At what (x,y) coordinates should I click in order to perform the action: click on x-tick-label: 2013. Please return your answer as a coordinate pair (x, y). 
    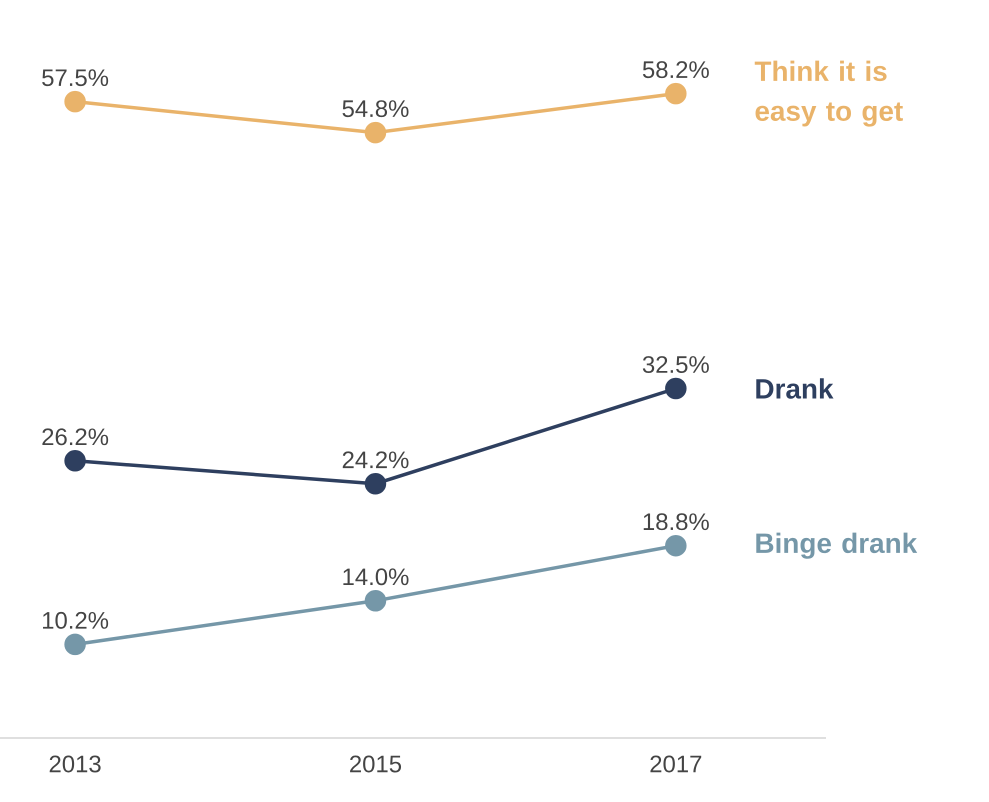
    Looking at the image, I should click on (75, 764).